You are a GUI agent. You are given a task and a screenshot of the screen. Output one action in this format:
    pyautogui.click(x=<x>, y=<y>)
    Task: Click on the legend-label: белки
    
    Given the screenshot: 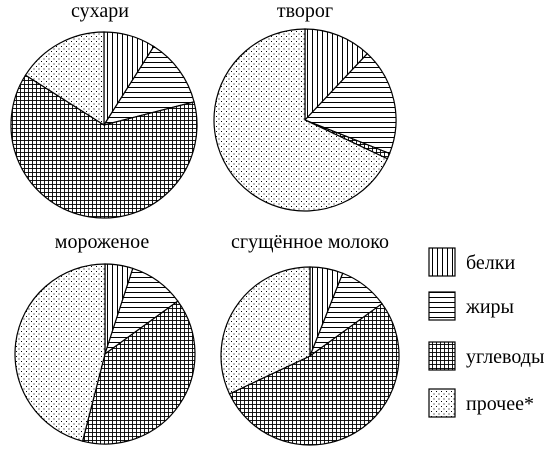 What is the action you would take?
    pyautogui.click(x=490, y=263)
    